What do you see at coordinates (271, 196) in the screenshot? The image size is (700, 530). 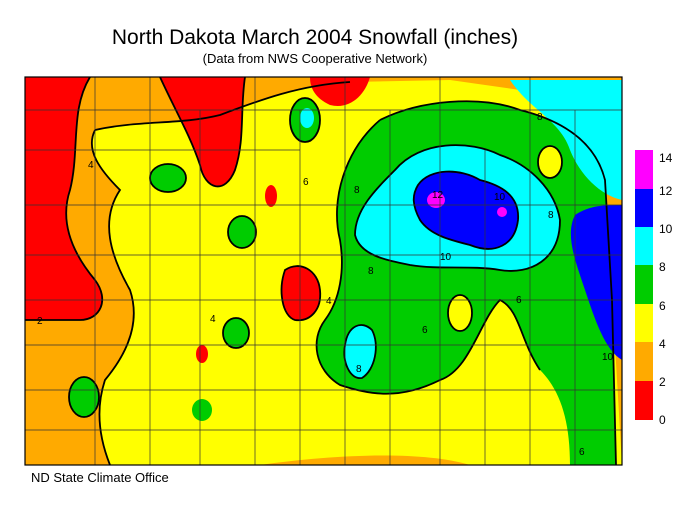 I see `band-0-2-small` at bounding box center [271, 196].